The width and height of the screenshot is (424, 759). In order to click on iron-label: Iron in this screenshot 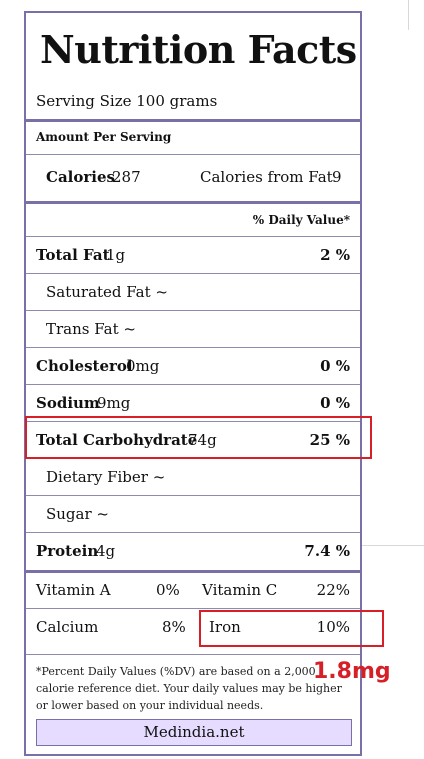, I will do `click(225, 627)`.